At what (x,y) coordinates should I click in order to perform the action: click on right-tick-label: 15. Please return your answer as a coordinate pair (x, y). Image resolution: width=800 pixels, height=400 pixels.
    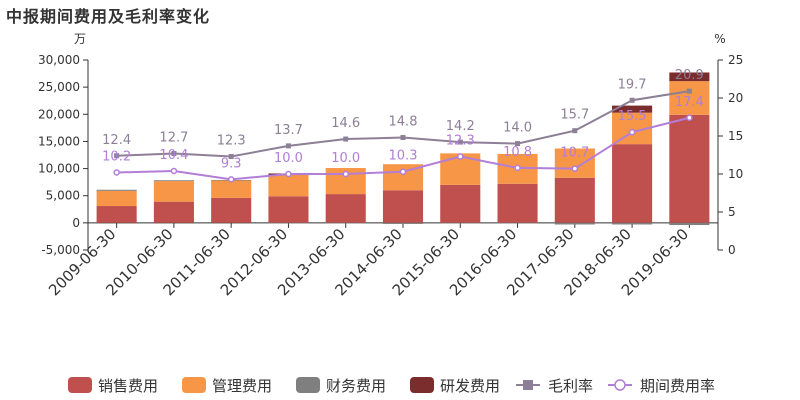
    Looking at the image, I should click on (735, 136).